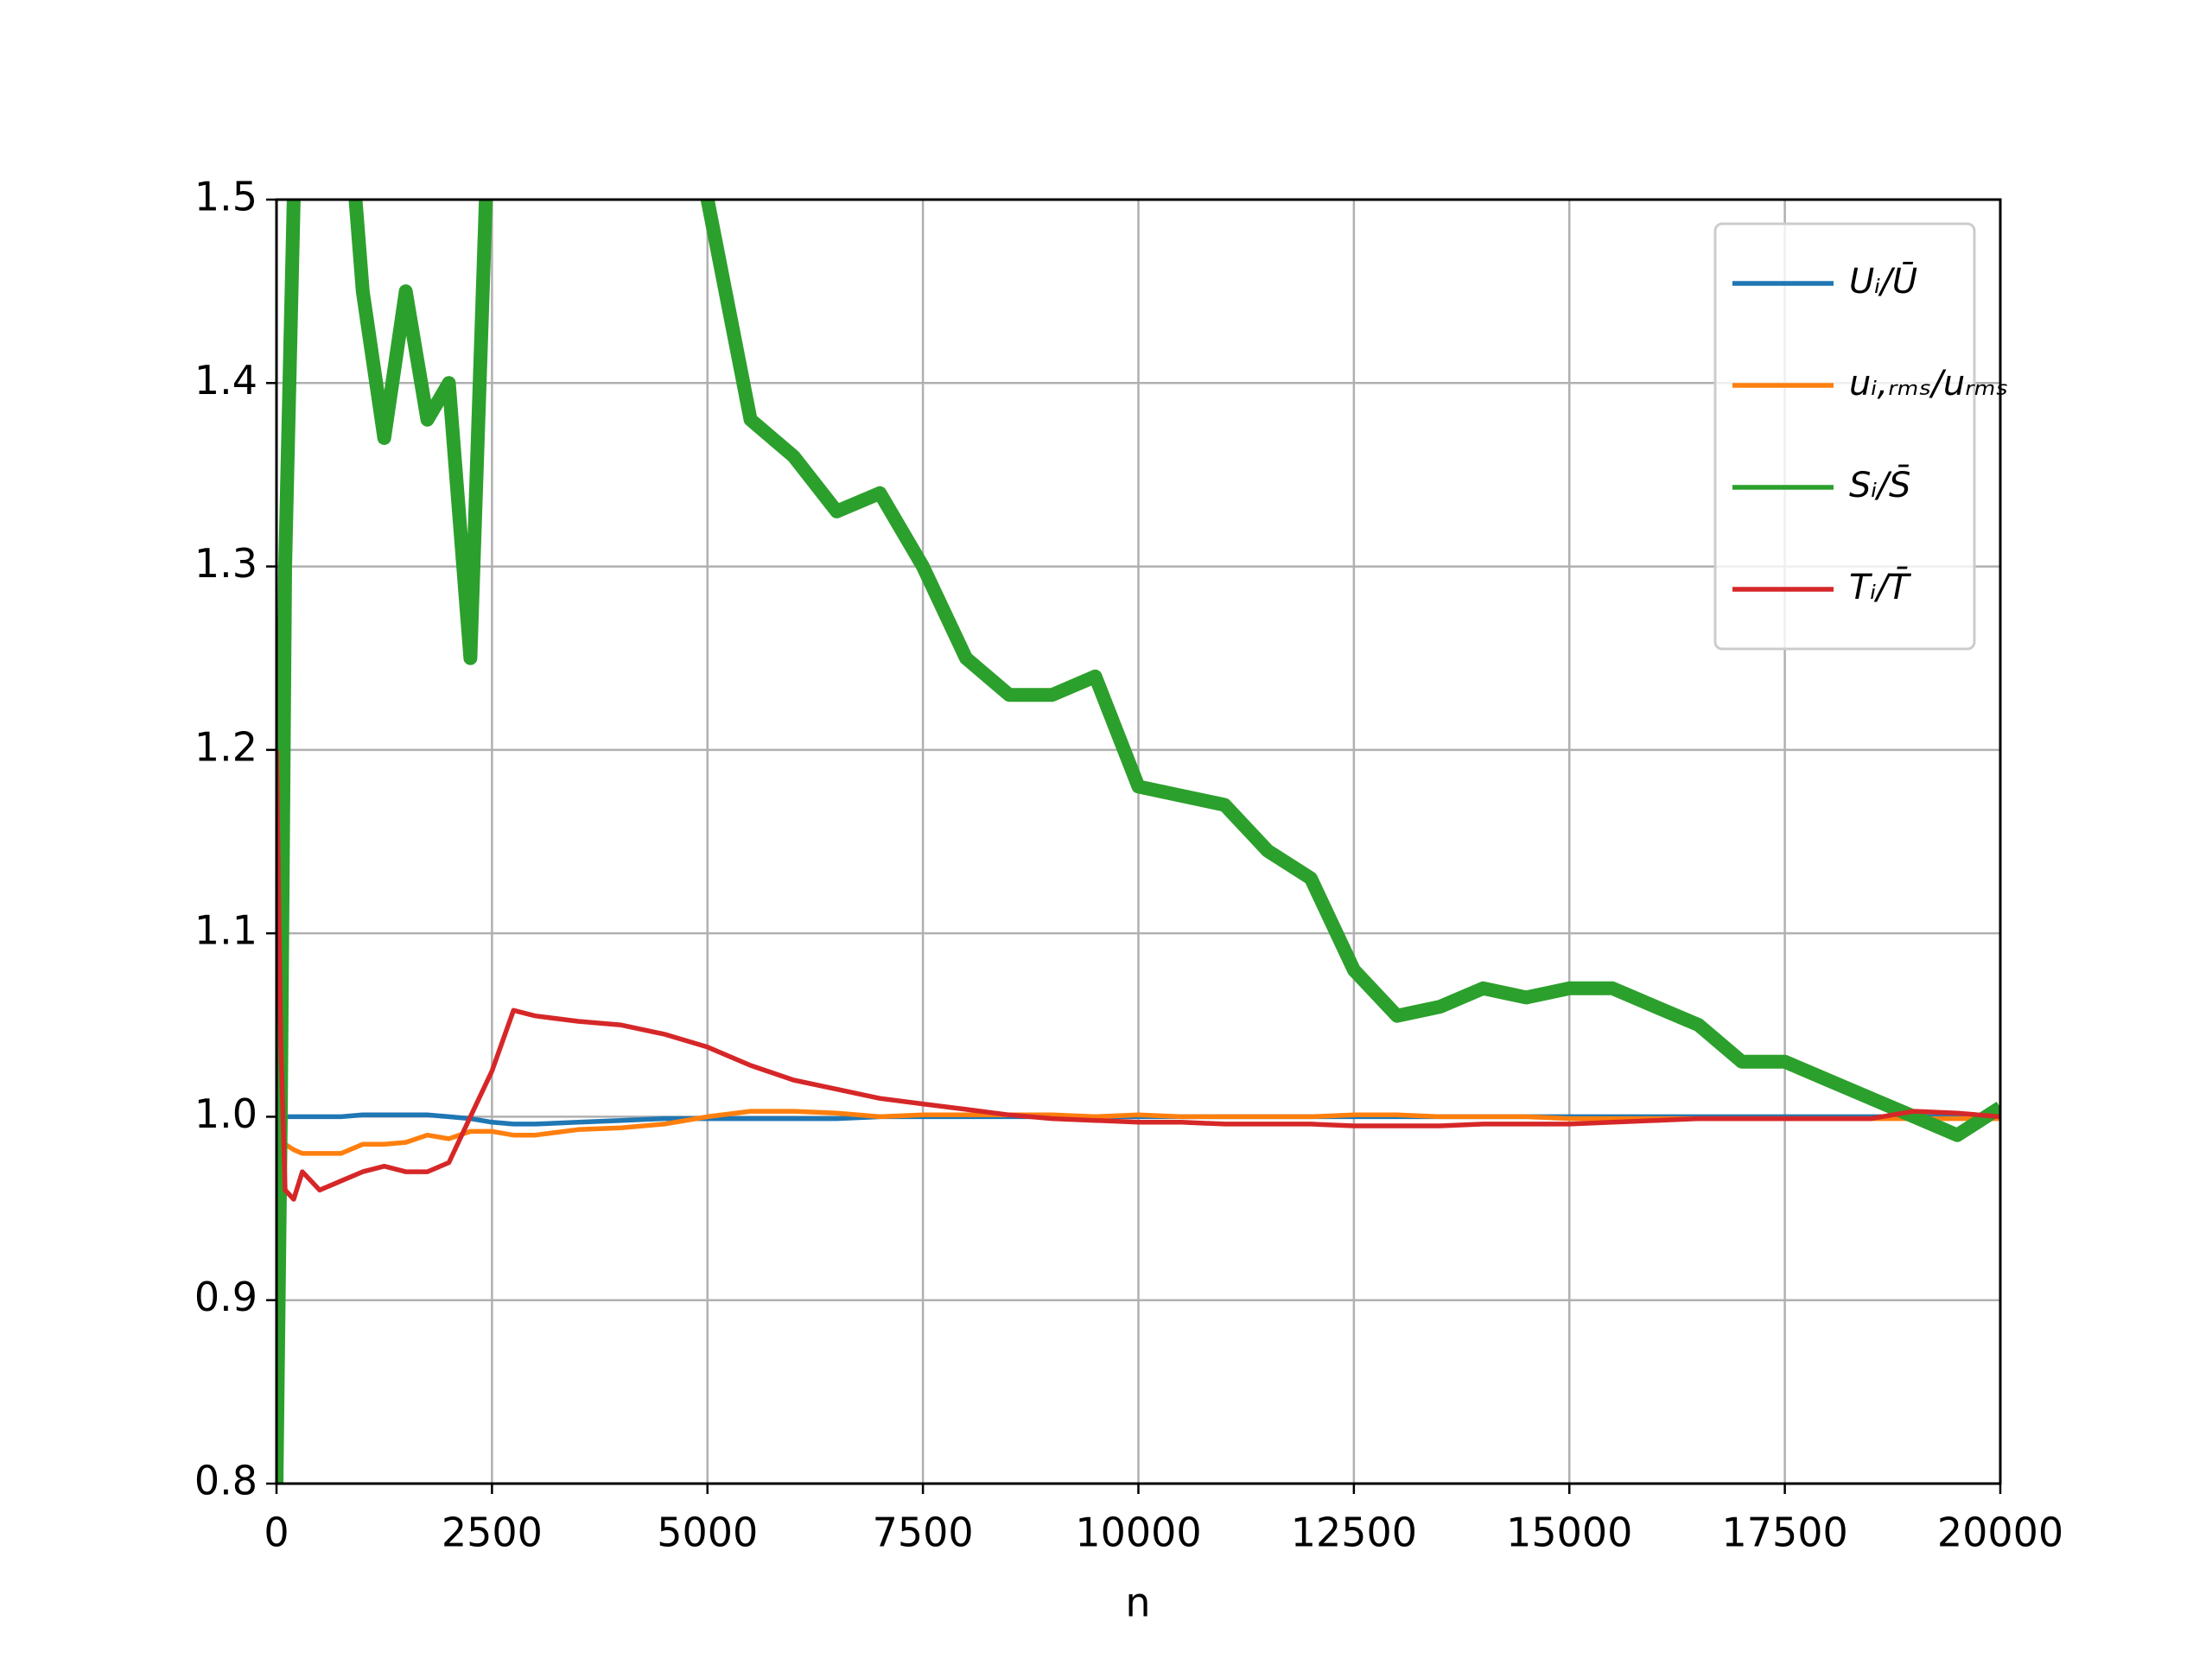 The height and width of the screenshot is (1659, 2212). What do you see at coordinates (225, 1297) in the screenshot?
I see `y-tick-label: 0.9` at bounding box center [225, 1297].